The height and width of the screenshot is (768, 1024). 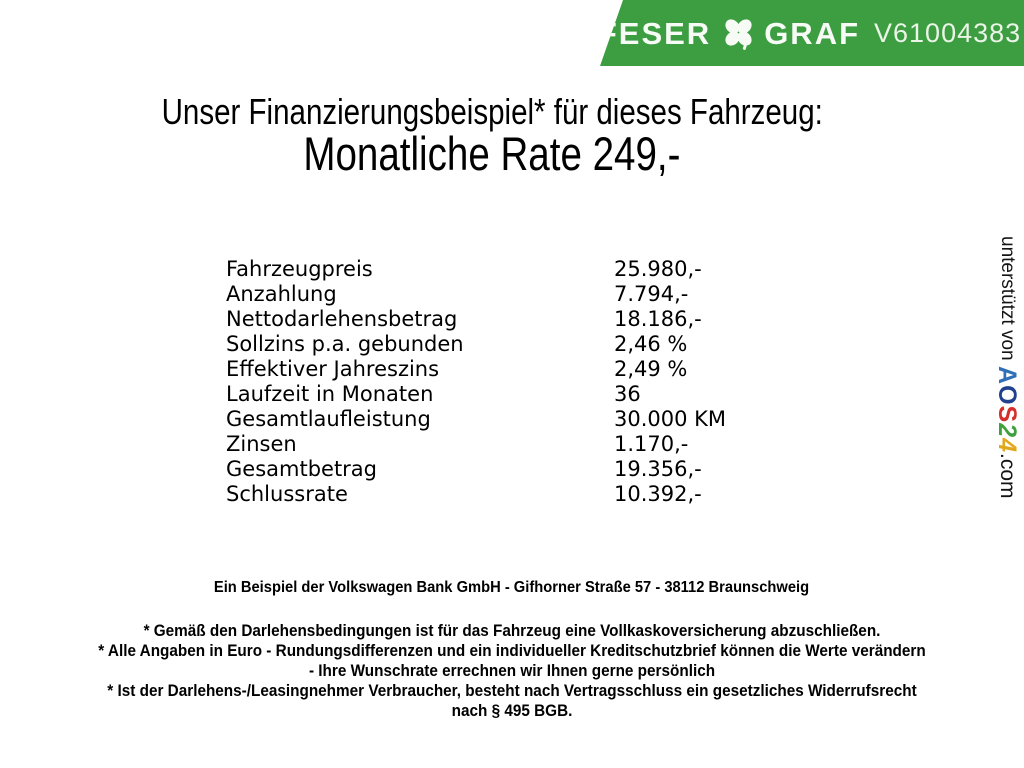 What do you see at coordinates (526, 269) in the screenshot?
I see `table-row: Fahrzeugpreis 25.980,-` at bounding box center [526, 269].